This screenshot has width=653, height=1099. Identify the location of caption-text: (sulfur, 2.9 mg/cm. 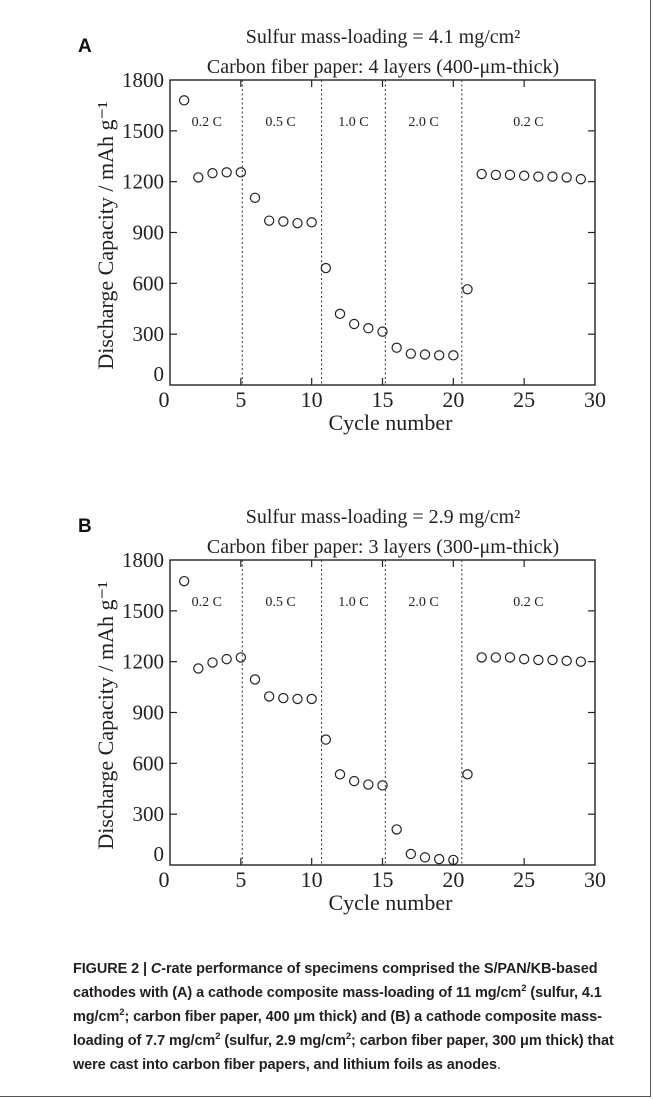
(283, 1041).